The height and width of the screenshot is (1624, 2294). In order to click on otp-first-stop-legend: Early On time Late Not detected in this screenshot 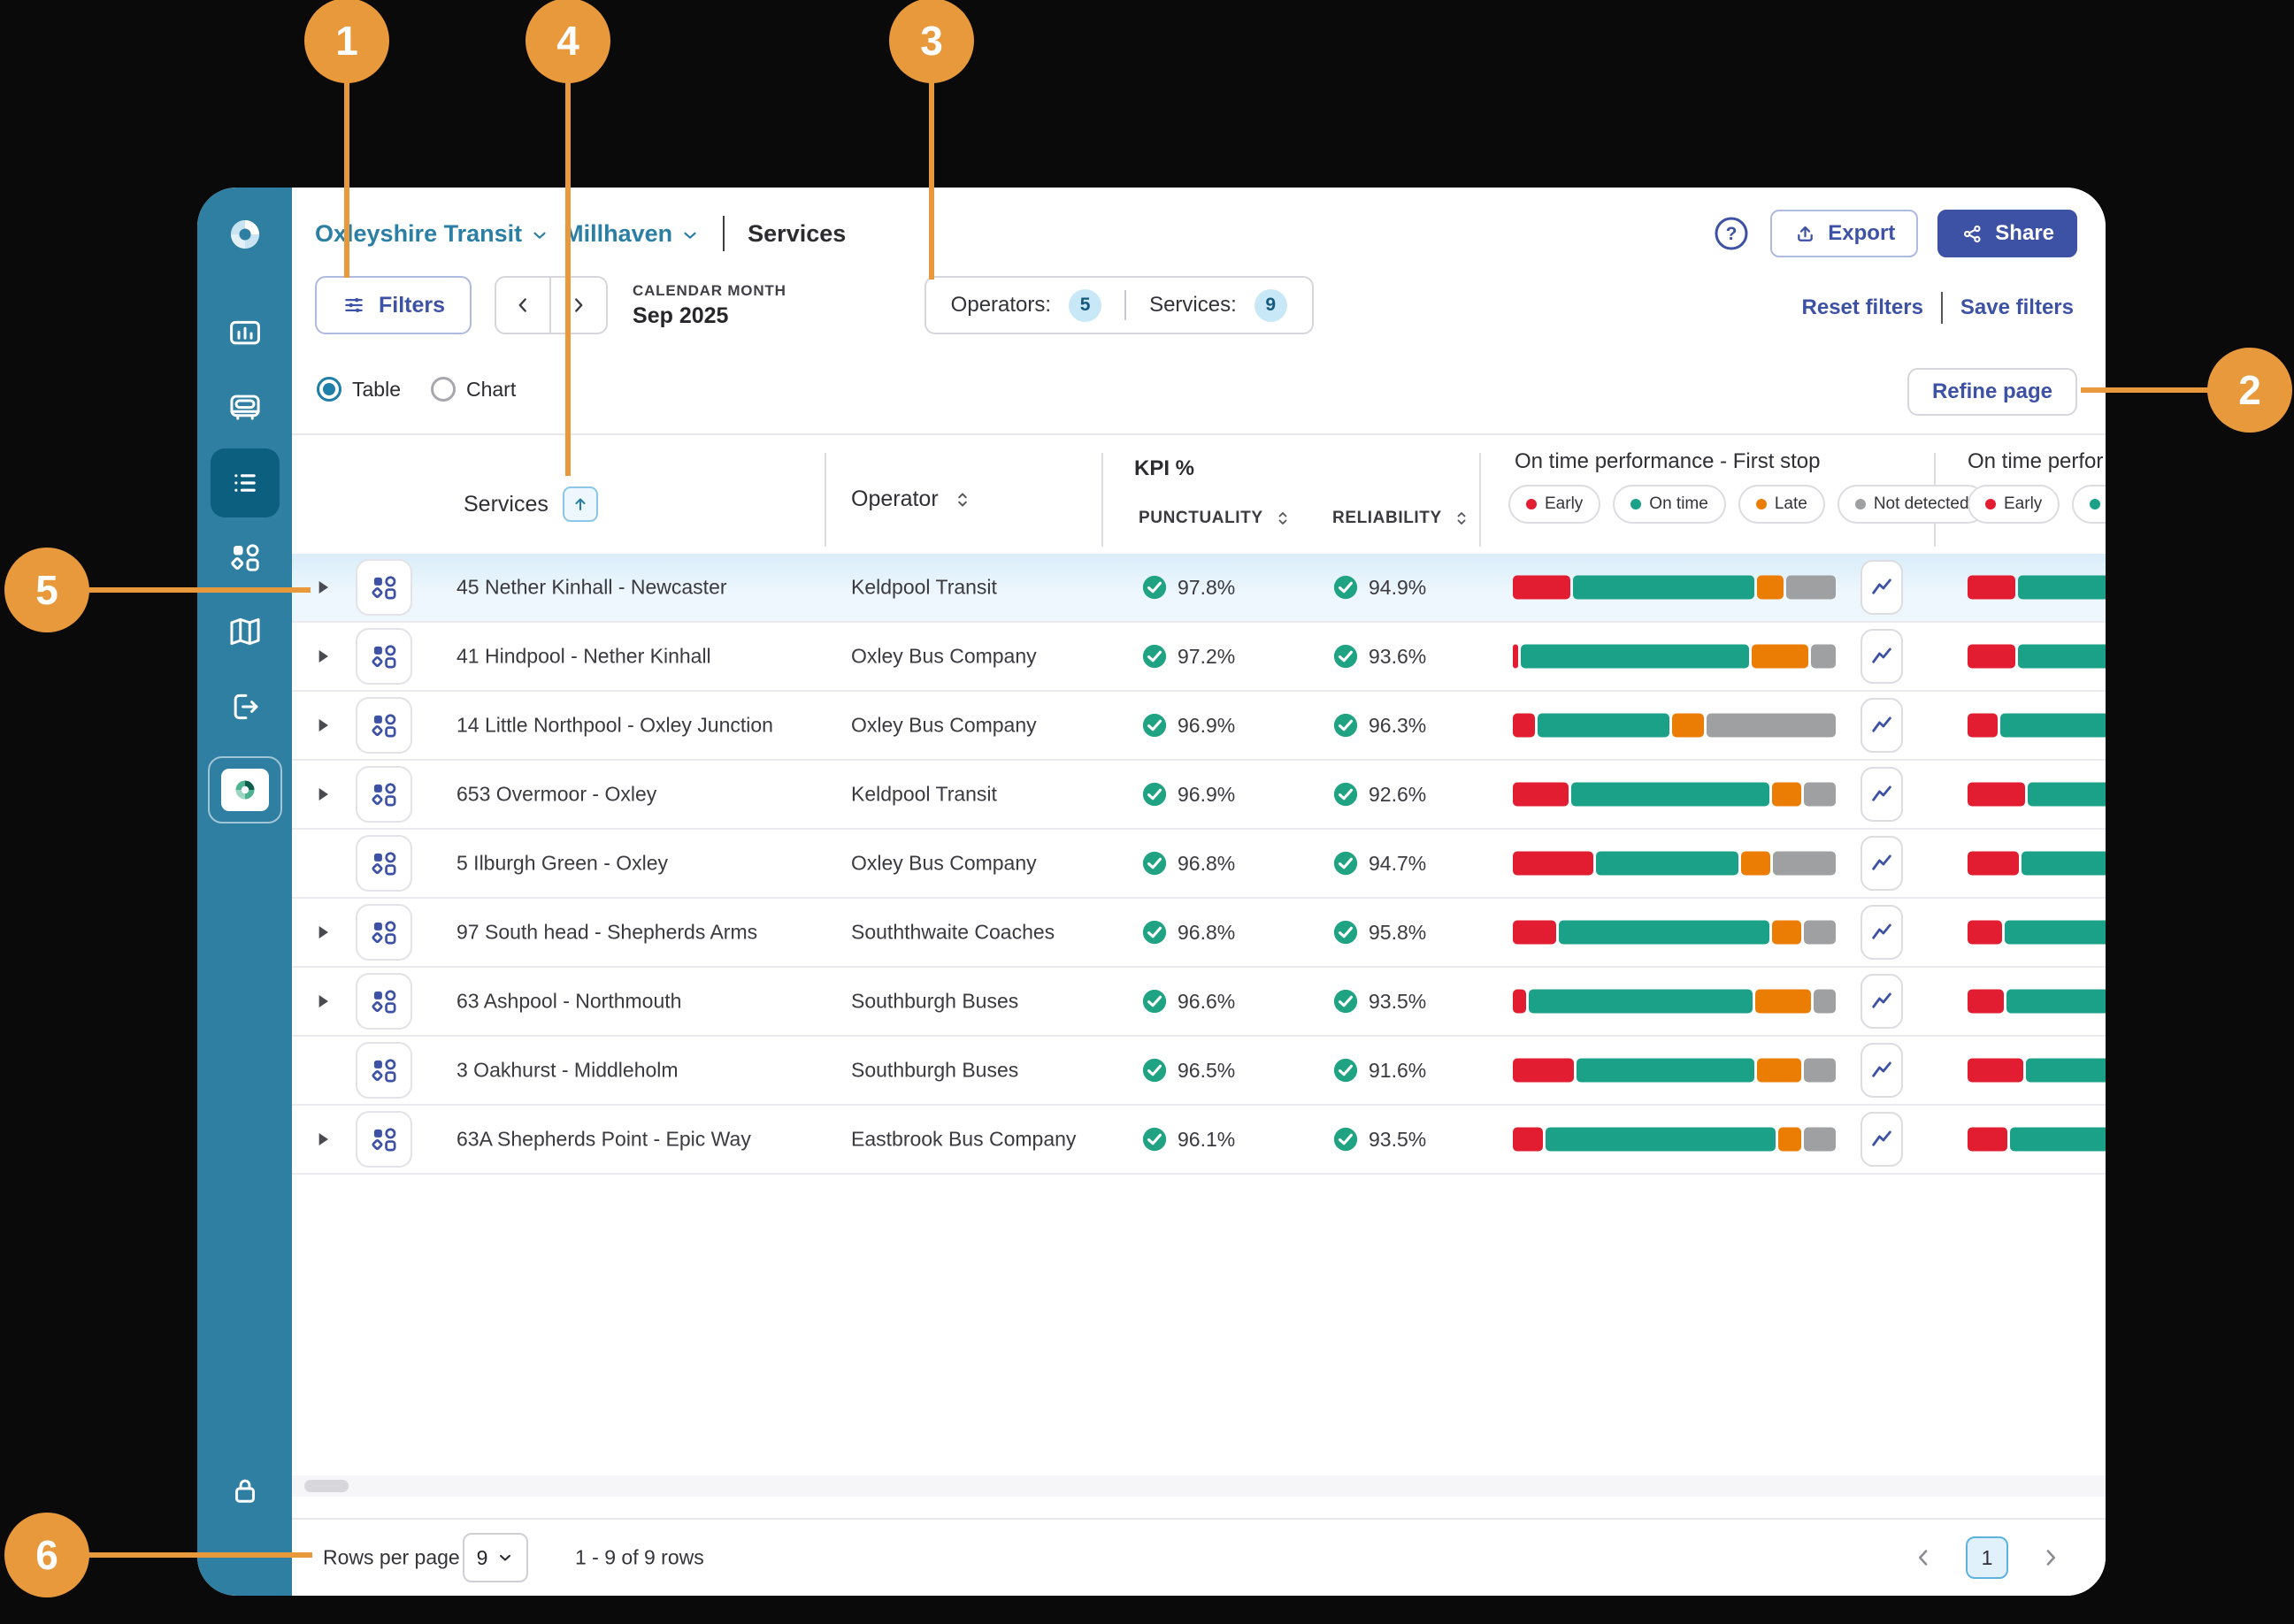, I will do `click(1748, 504)`.